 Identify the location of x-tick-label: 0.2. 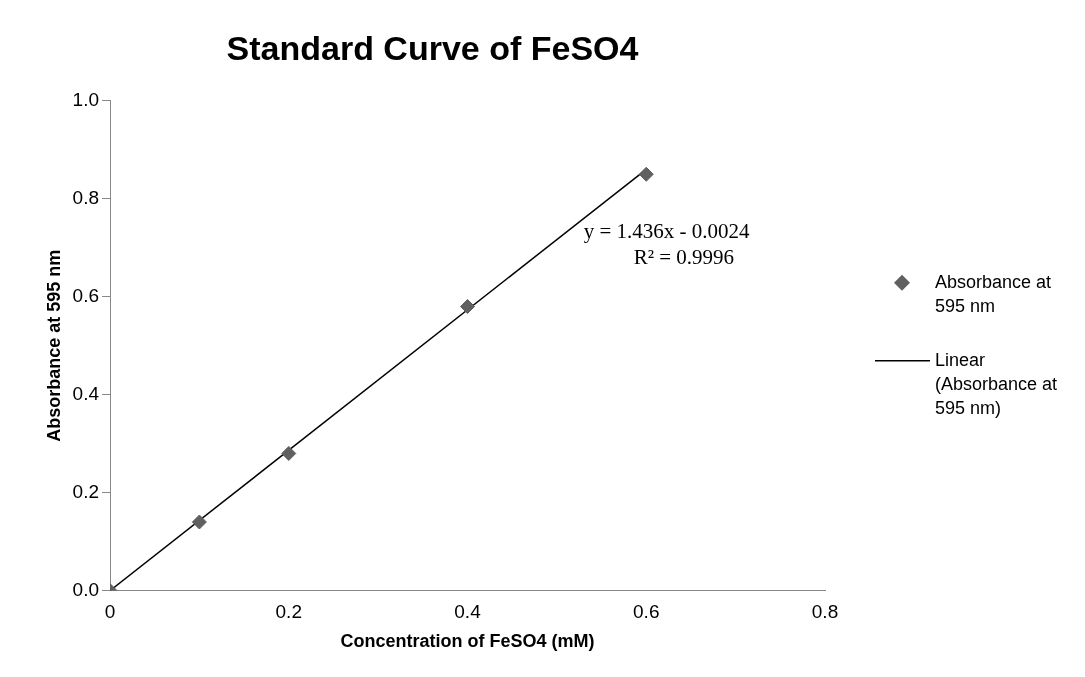
(288, 612).